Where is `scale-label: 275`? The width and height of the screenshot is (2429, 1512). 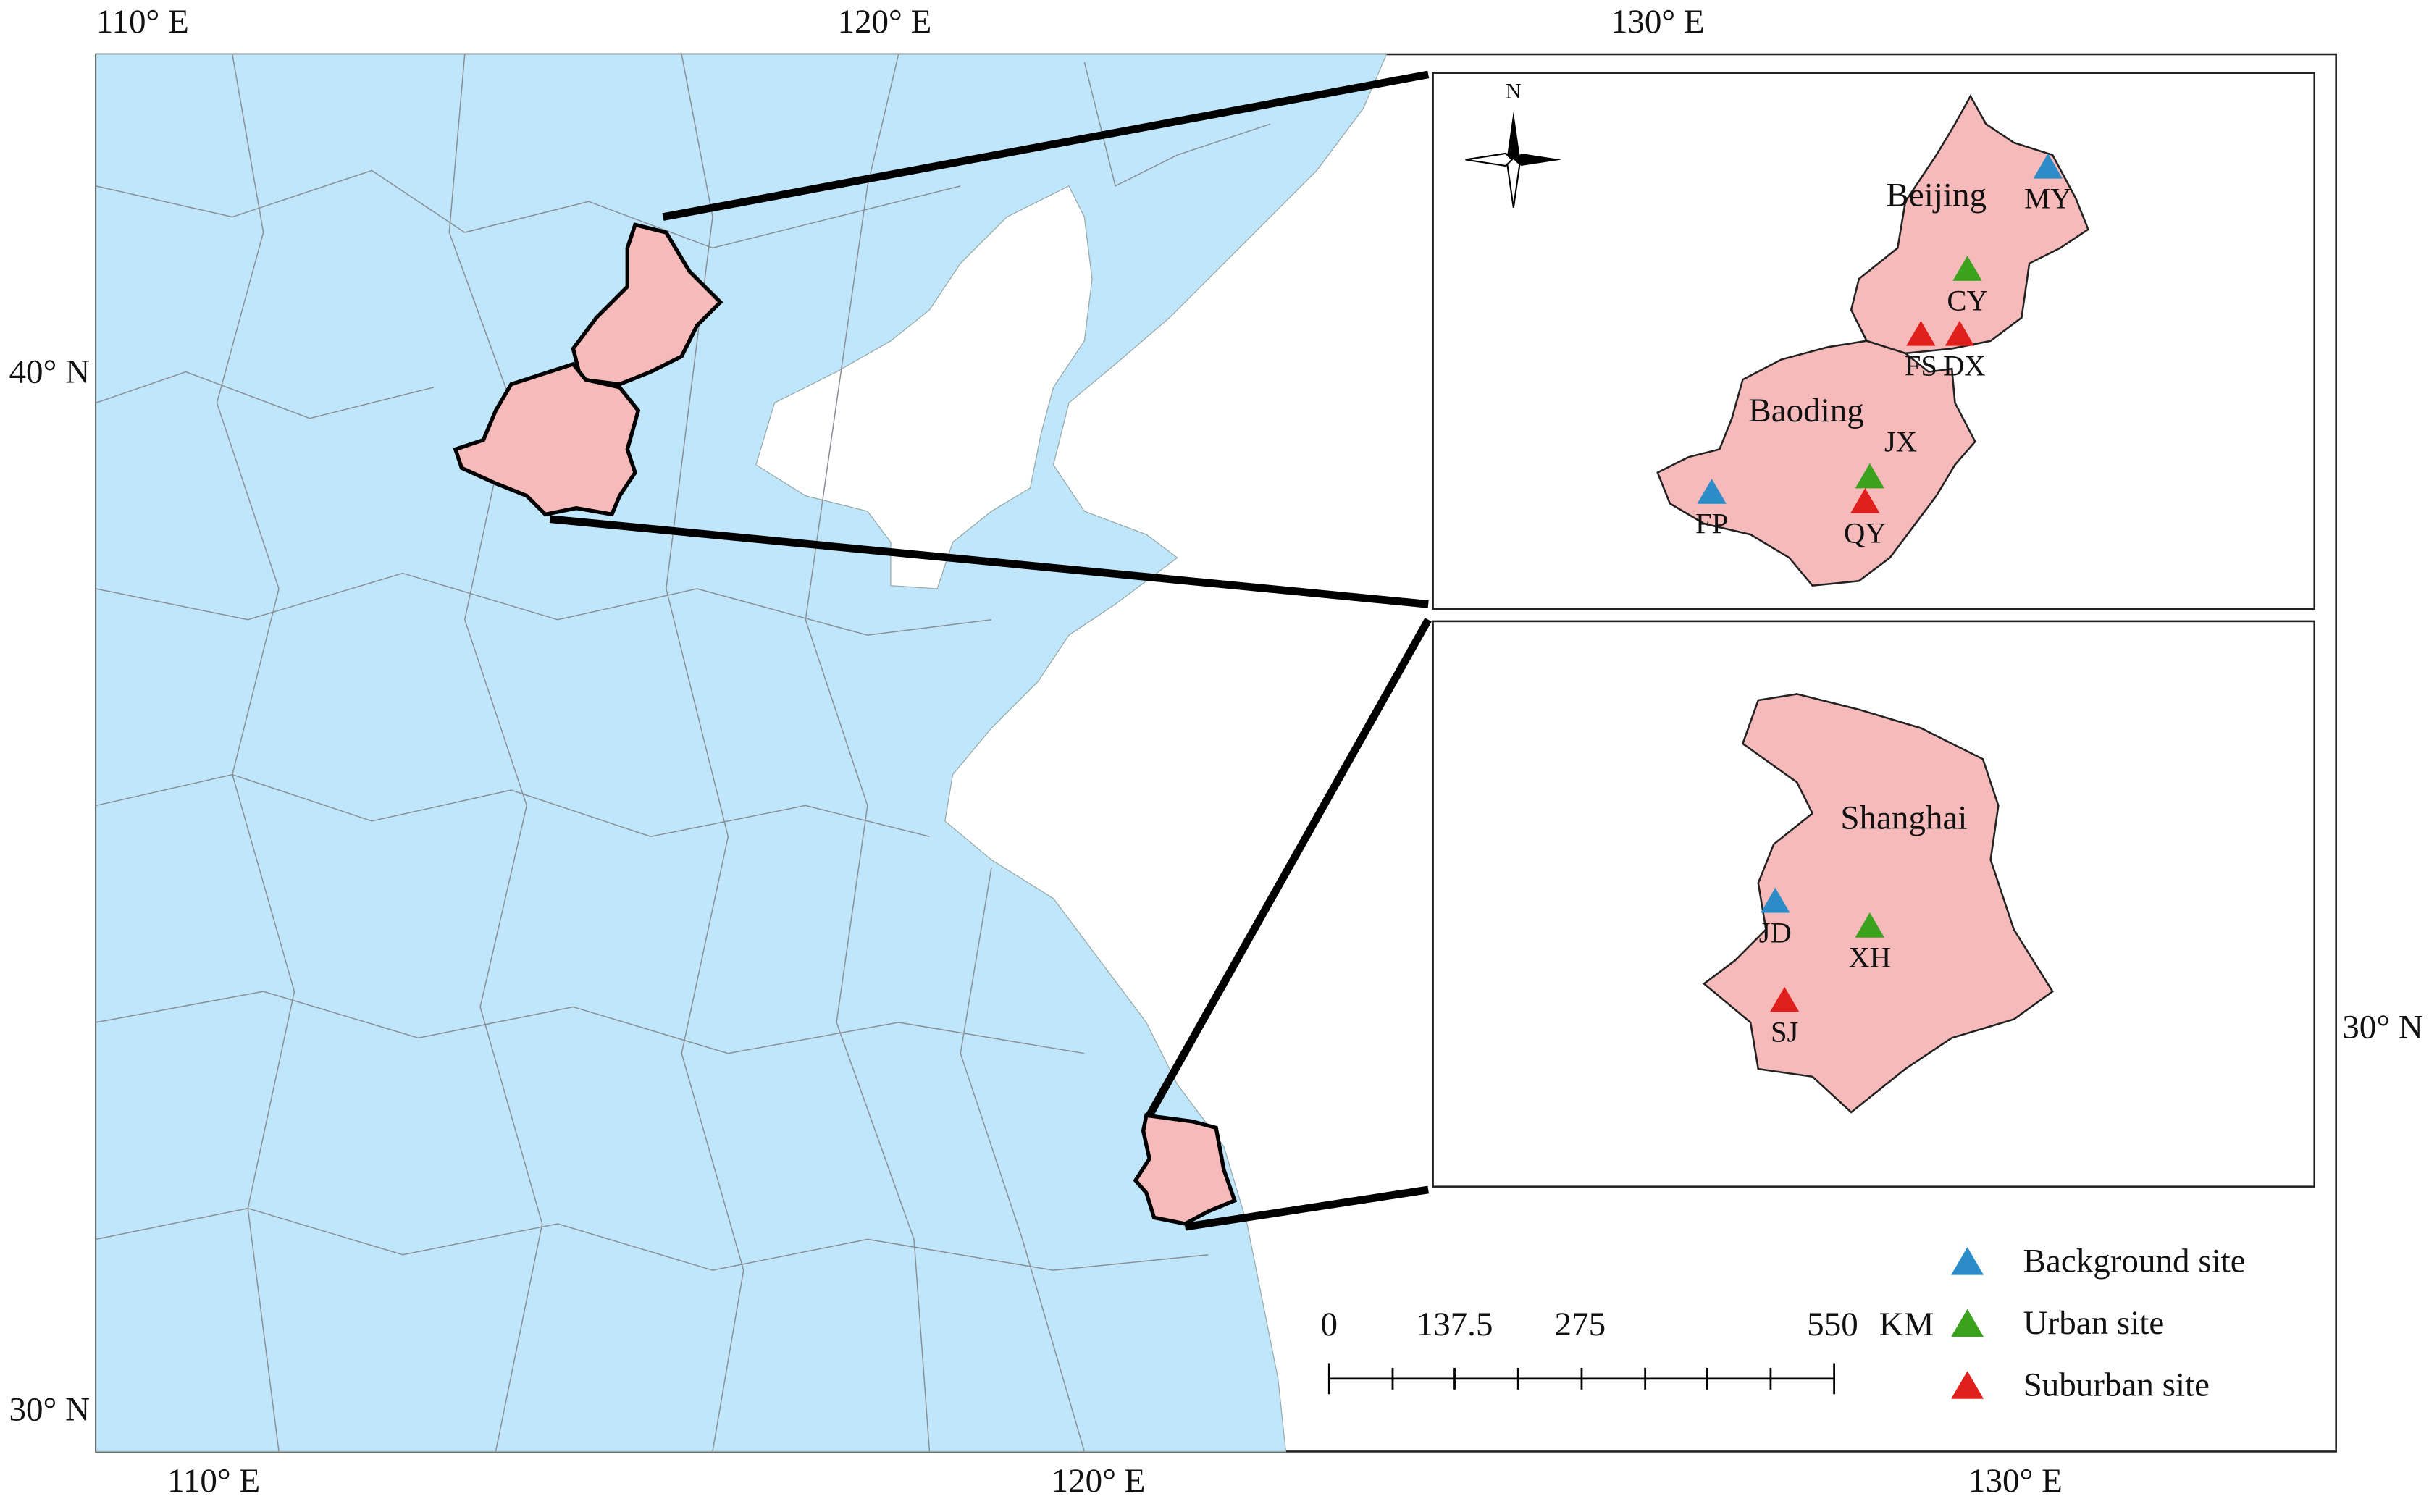
scale-label: 275 is located at coordinates (1580, 1324).